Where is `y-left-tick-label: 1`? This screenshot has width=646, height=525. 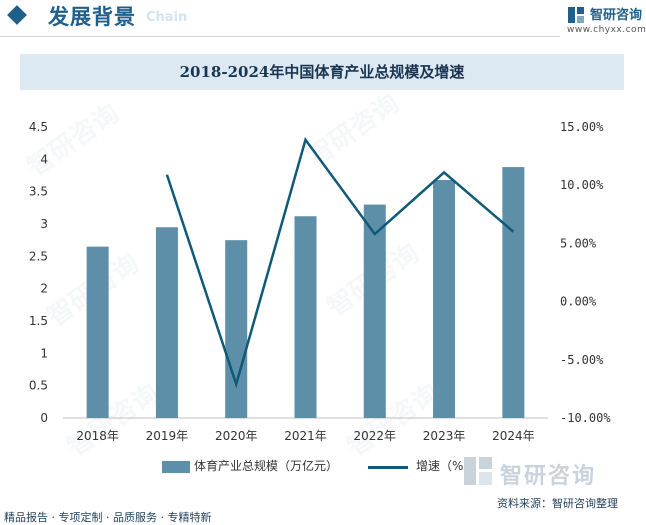
y-left-tick-label: 1 is located at coordinates (44, 353).